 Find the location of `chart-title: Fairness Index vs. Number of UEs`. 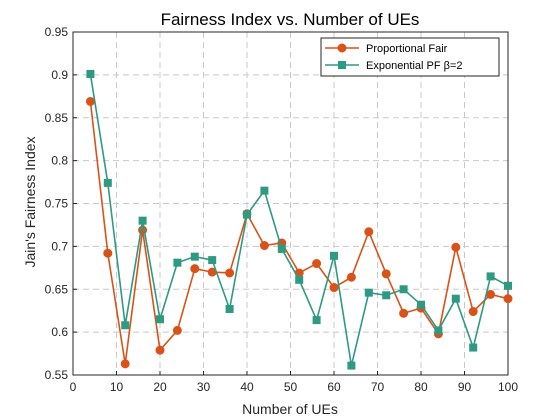

chart-title: Fairness Index vs. Number of UEs is located at coordinates (290, 19).